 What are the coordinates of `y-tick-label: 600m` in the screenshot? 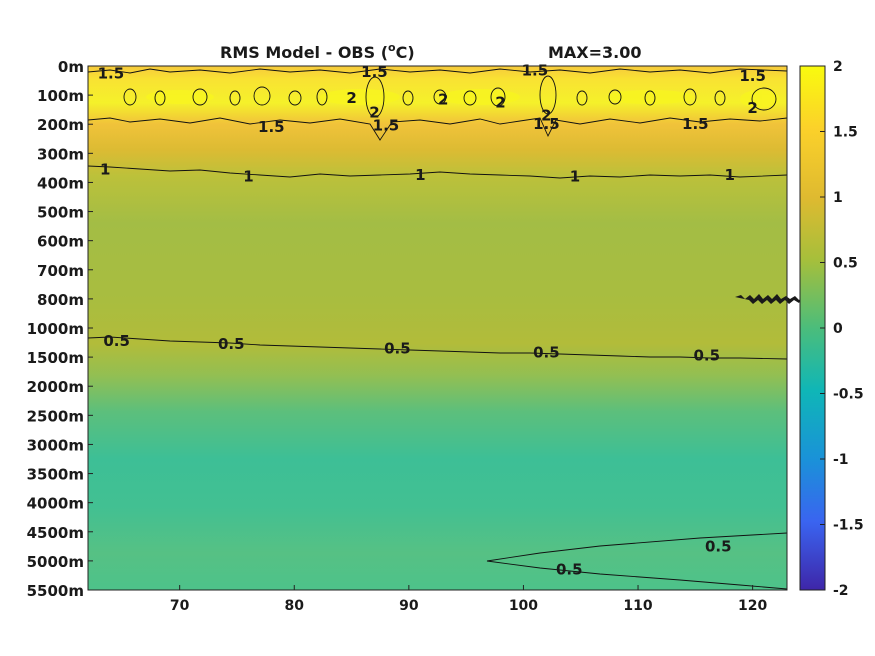 It's located at (60, 242).